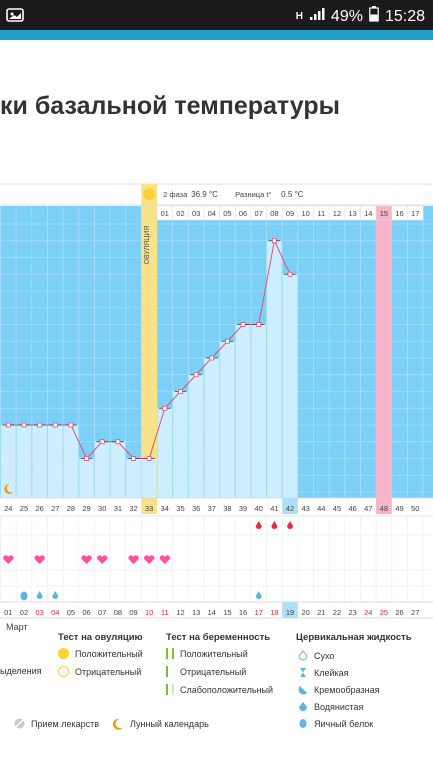  What do you see at coordinates (165, 213) in the screenshot?
I see `cycle-day-label: 01` at bounding box center [165, 213].